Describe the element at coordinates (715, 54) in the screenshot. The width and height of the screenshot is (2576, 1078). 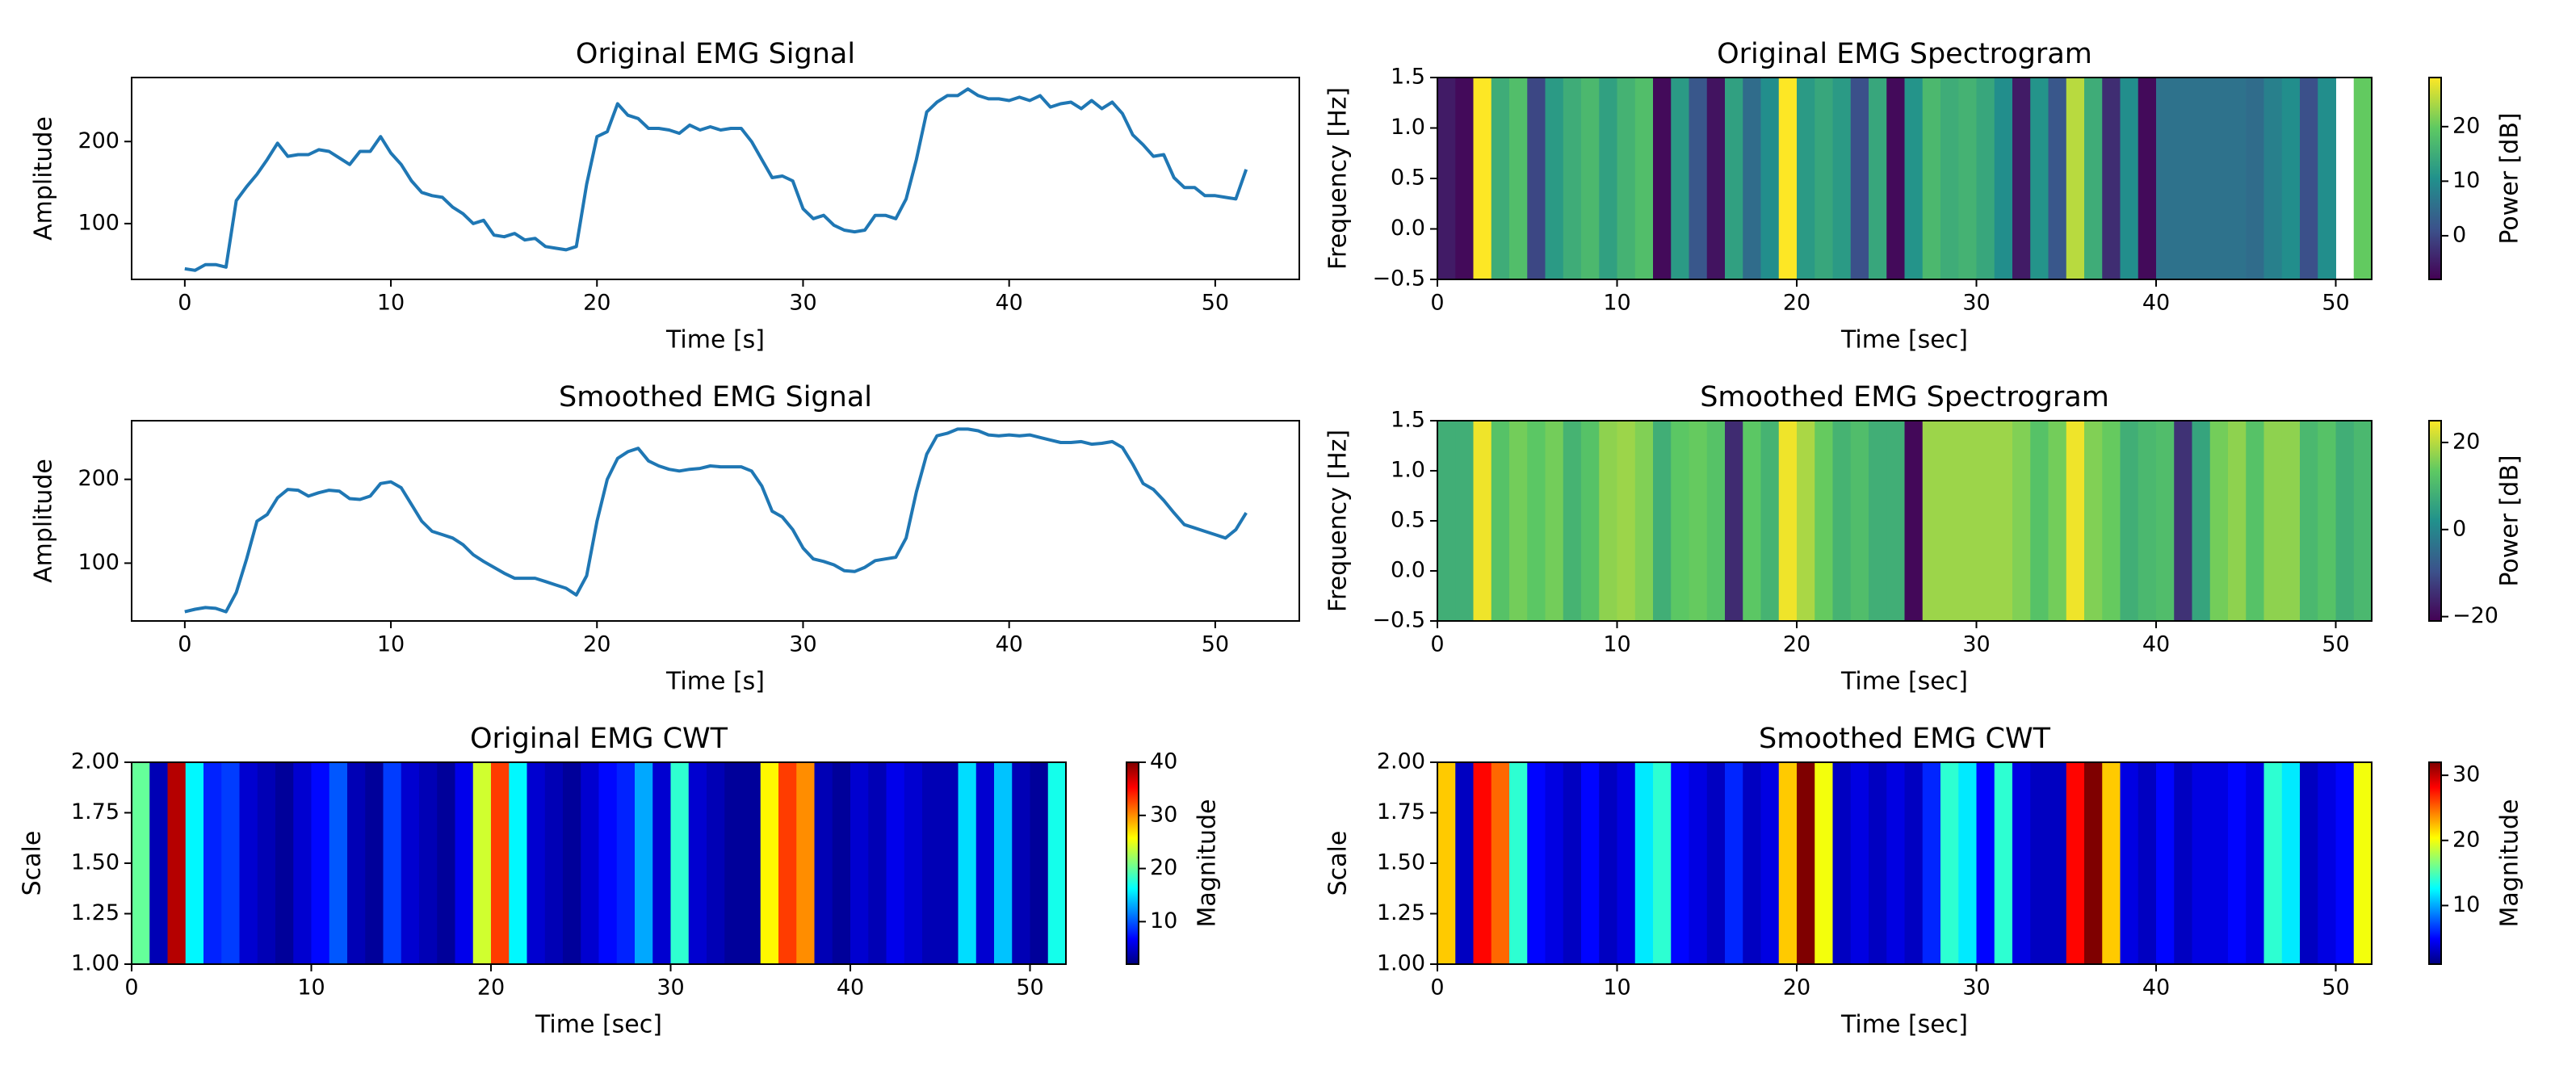
I see `chart-title: Original EMG Signal` at that location.